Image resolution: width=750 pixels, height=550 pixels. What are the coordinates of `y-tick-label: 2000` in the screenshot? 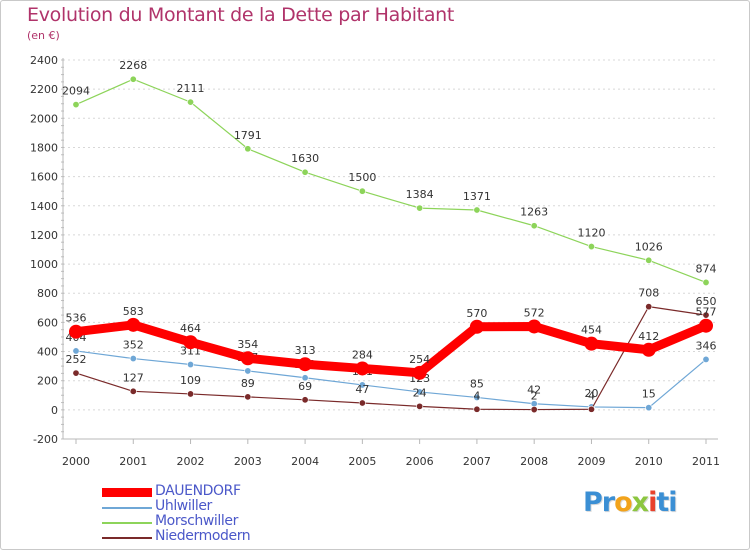 It's located at (44, 118).